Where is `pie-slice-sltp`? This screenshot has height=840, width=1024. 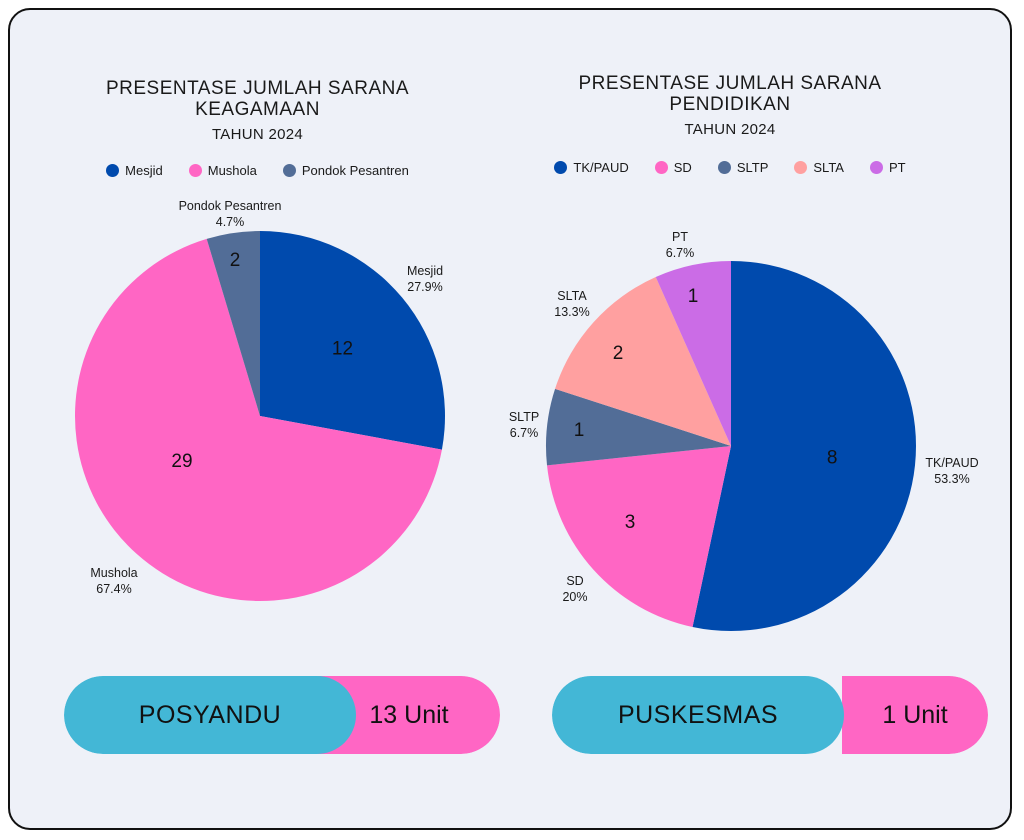
pie-slice-sltp is located at coordinates (638, 427).